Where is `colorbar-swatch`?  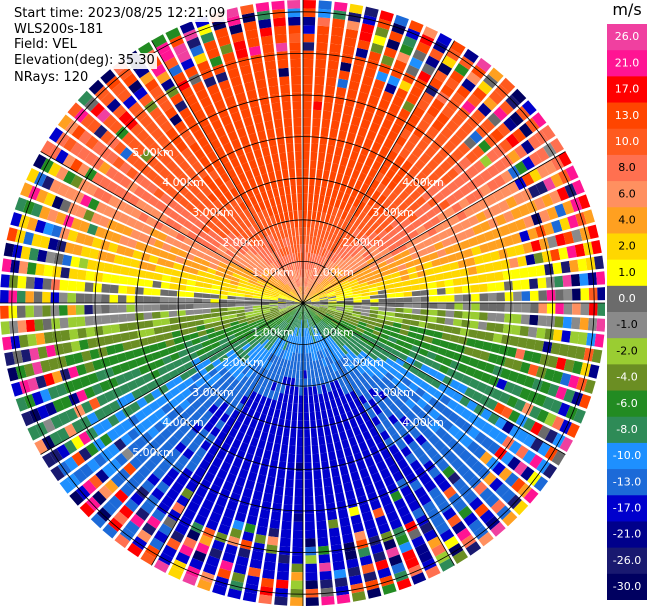
colorbar-swatch is located at coordinates (627, 508).